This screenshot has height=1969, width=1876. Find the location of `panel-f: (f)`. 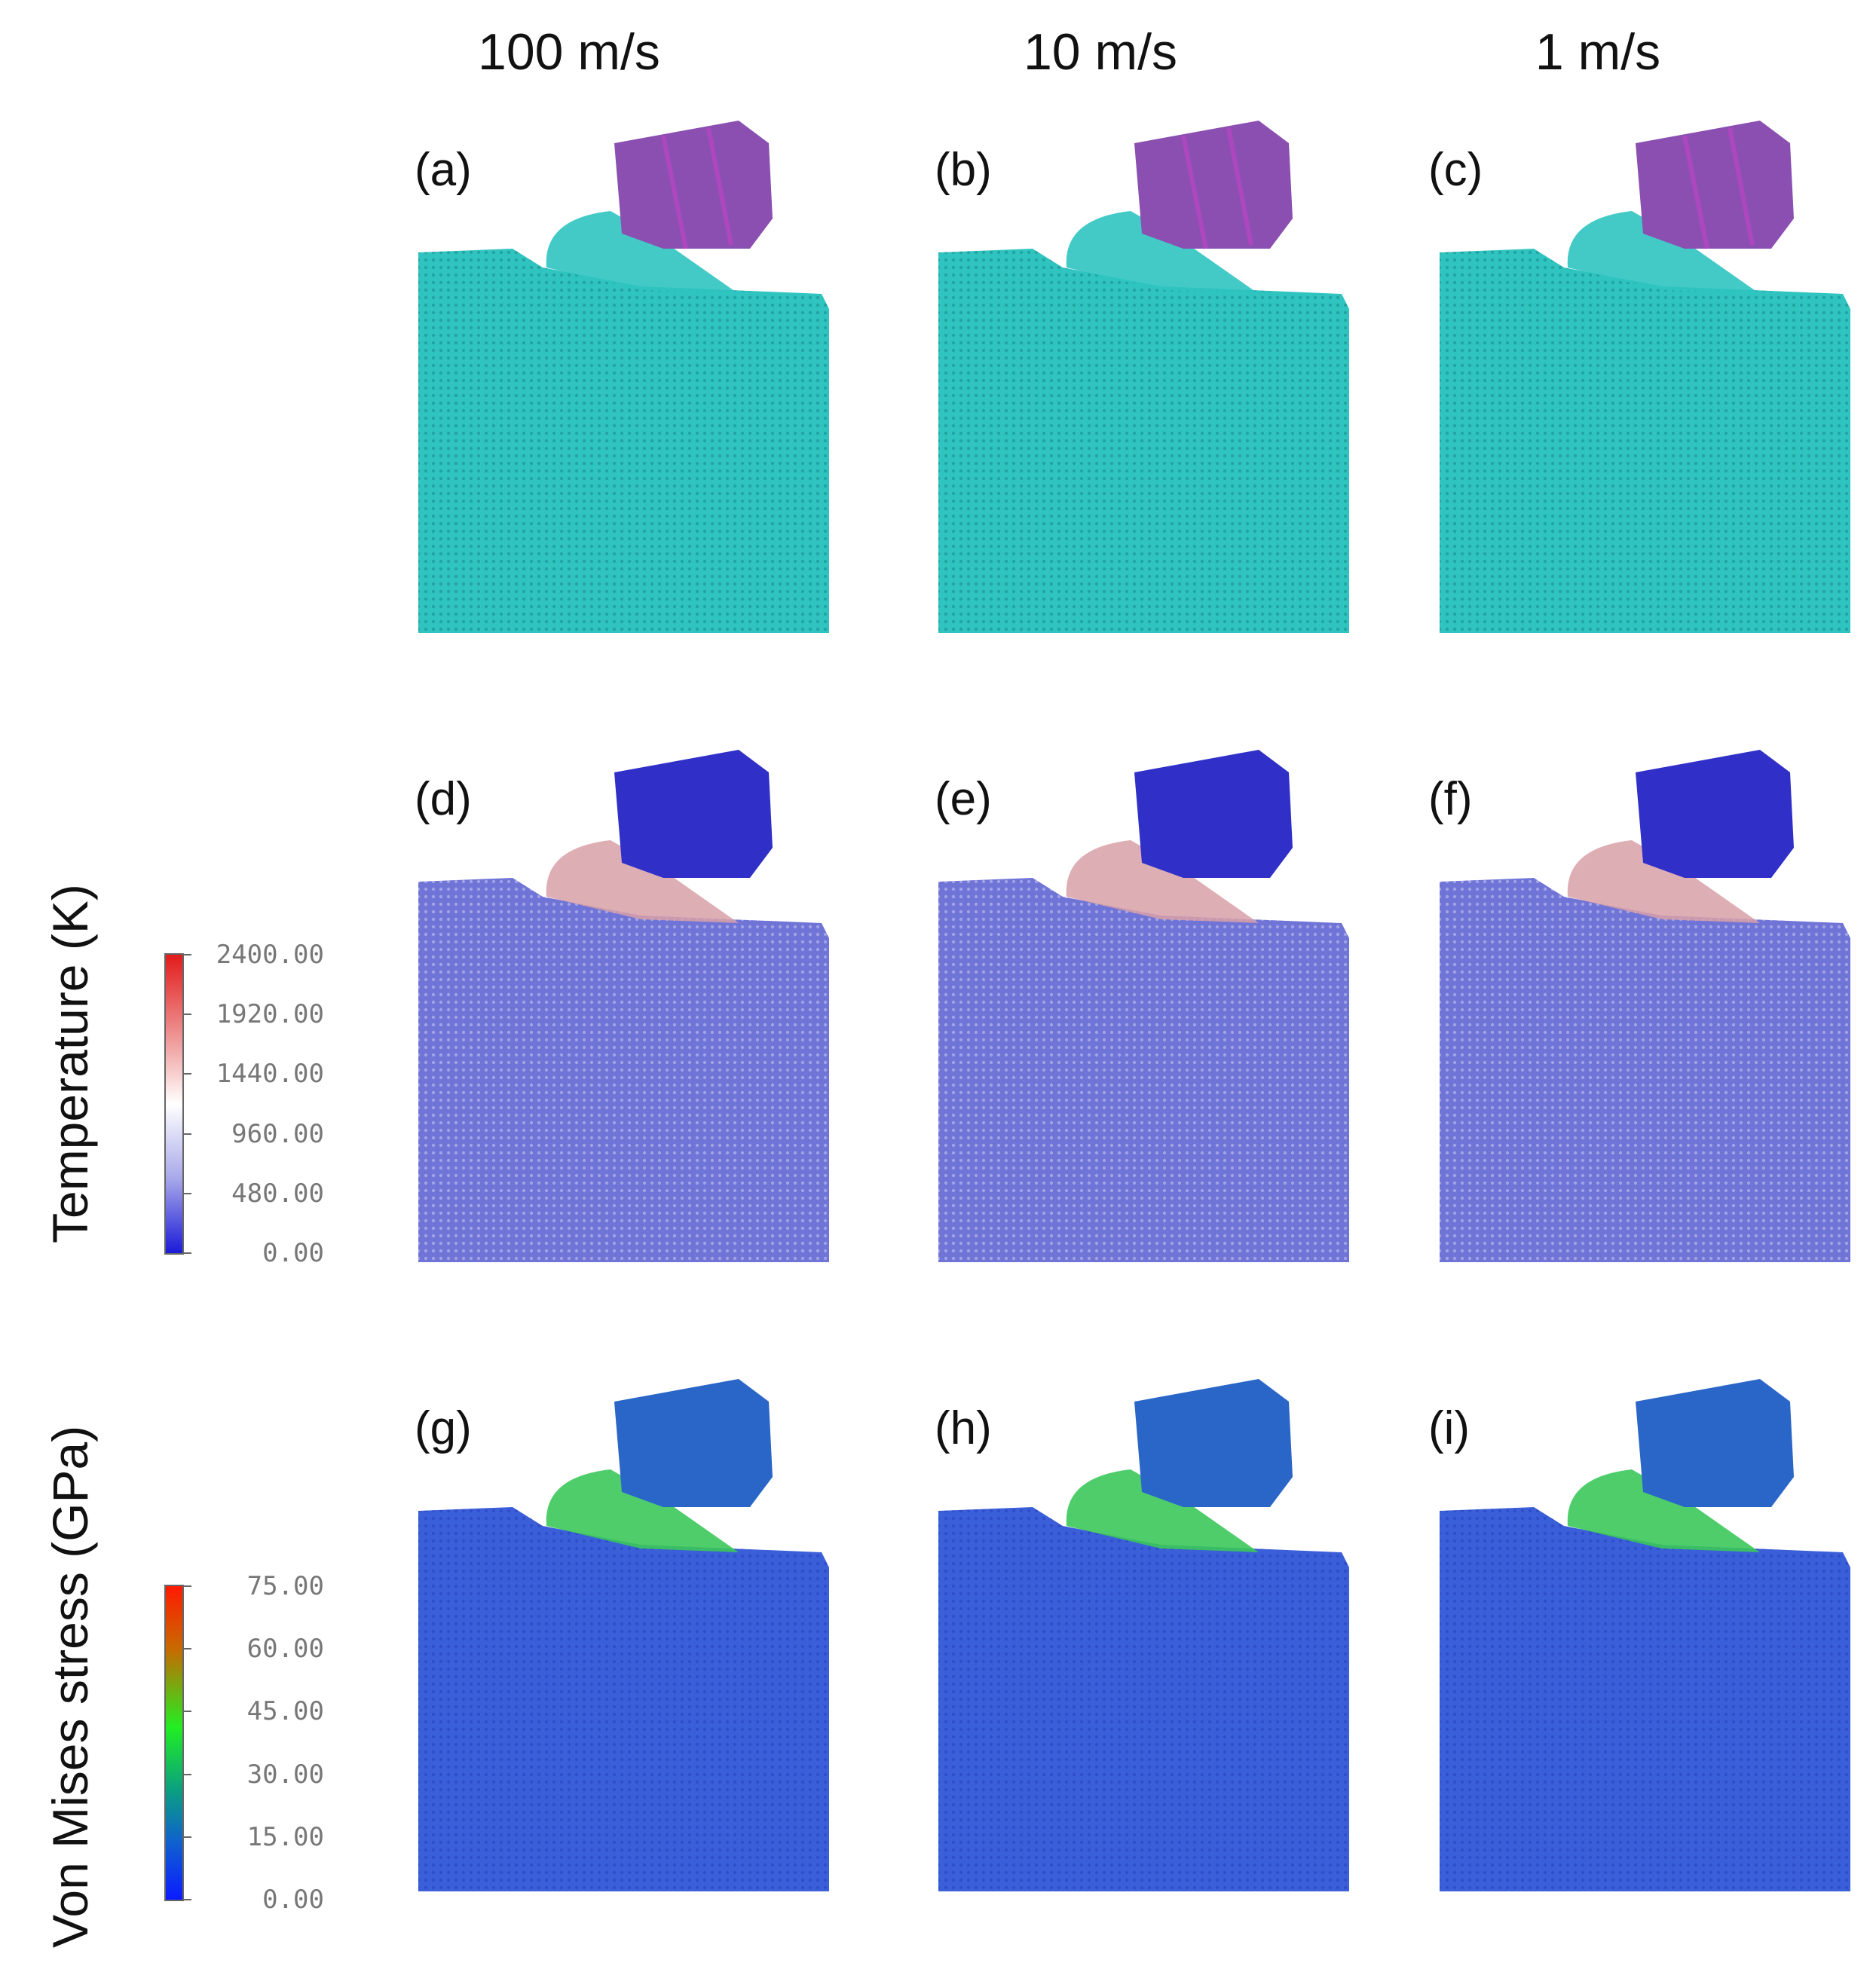

panel-f: (f) is located at coordinates (1646, 1013).